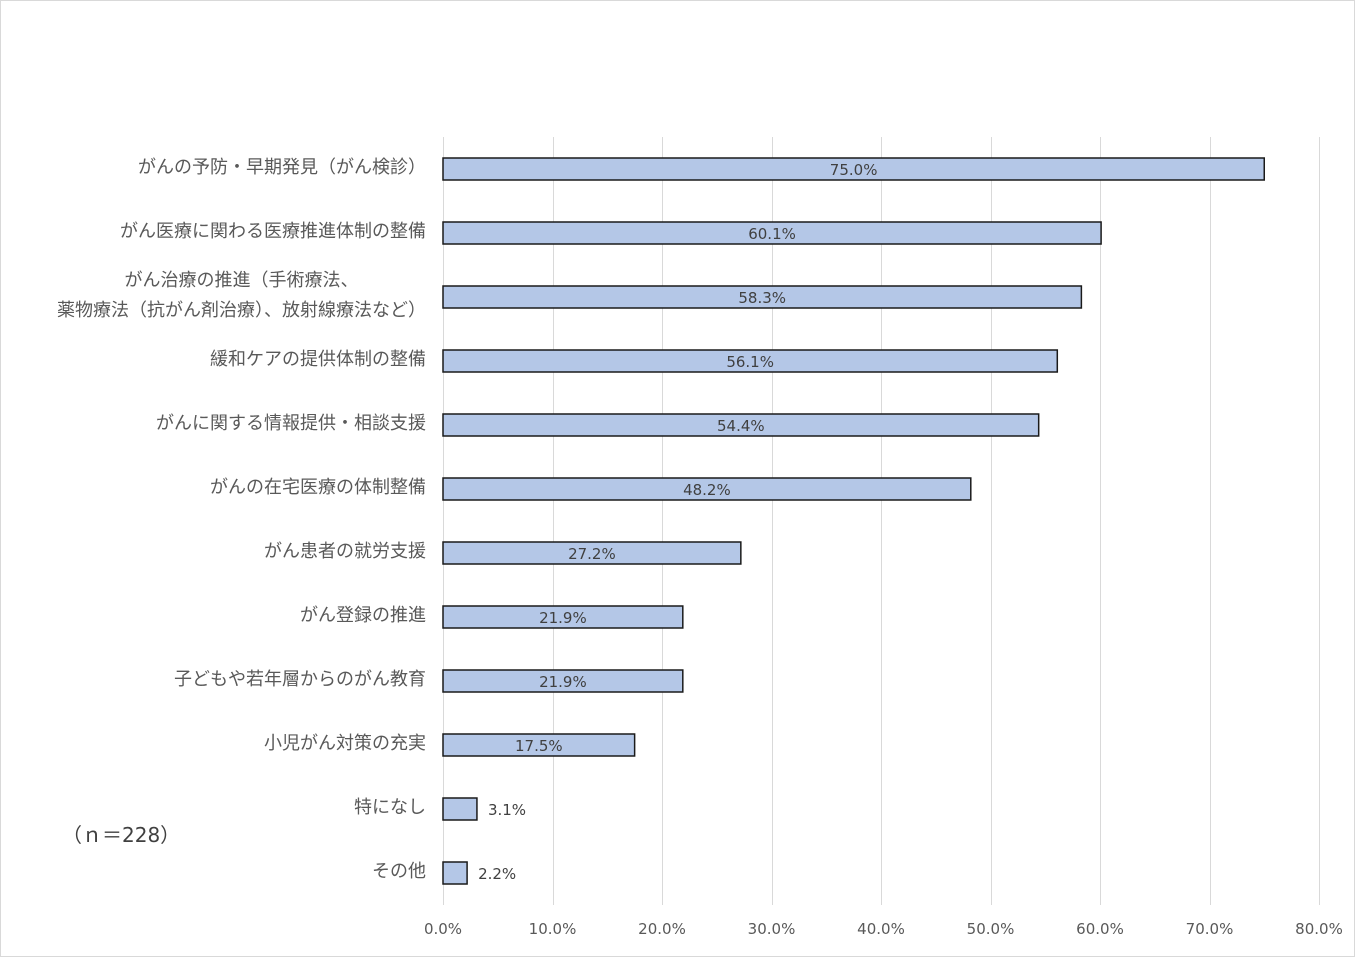  What do you see at coordinates (553, 929) in the screenshot?
I see `x-tick-label: 10.0%` at bounding box center [553, 929].